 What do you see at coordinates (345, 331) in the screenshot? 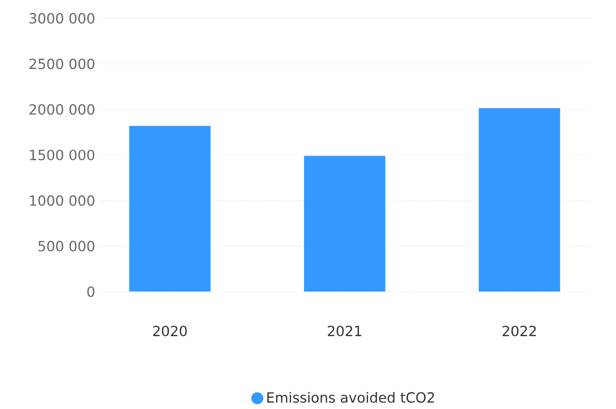
I see `x-tick-label: 2021` at bounding box center [345, 331].